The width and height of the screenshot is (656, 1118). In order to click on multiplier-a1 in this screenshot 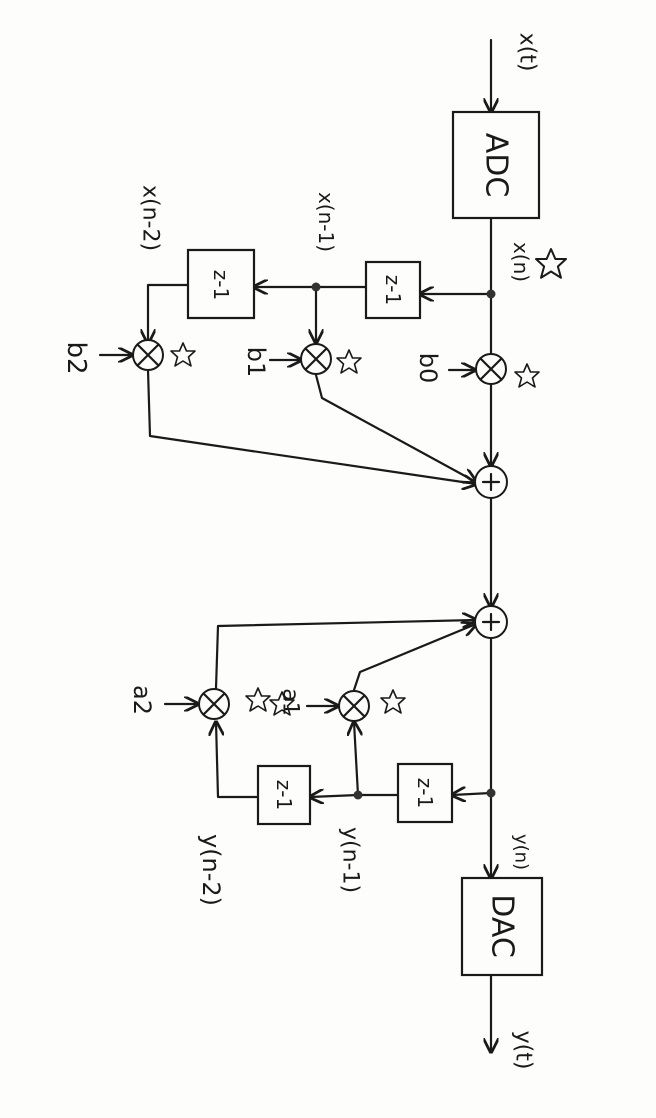, I will do `click(354, 706)`.